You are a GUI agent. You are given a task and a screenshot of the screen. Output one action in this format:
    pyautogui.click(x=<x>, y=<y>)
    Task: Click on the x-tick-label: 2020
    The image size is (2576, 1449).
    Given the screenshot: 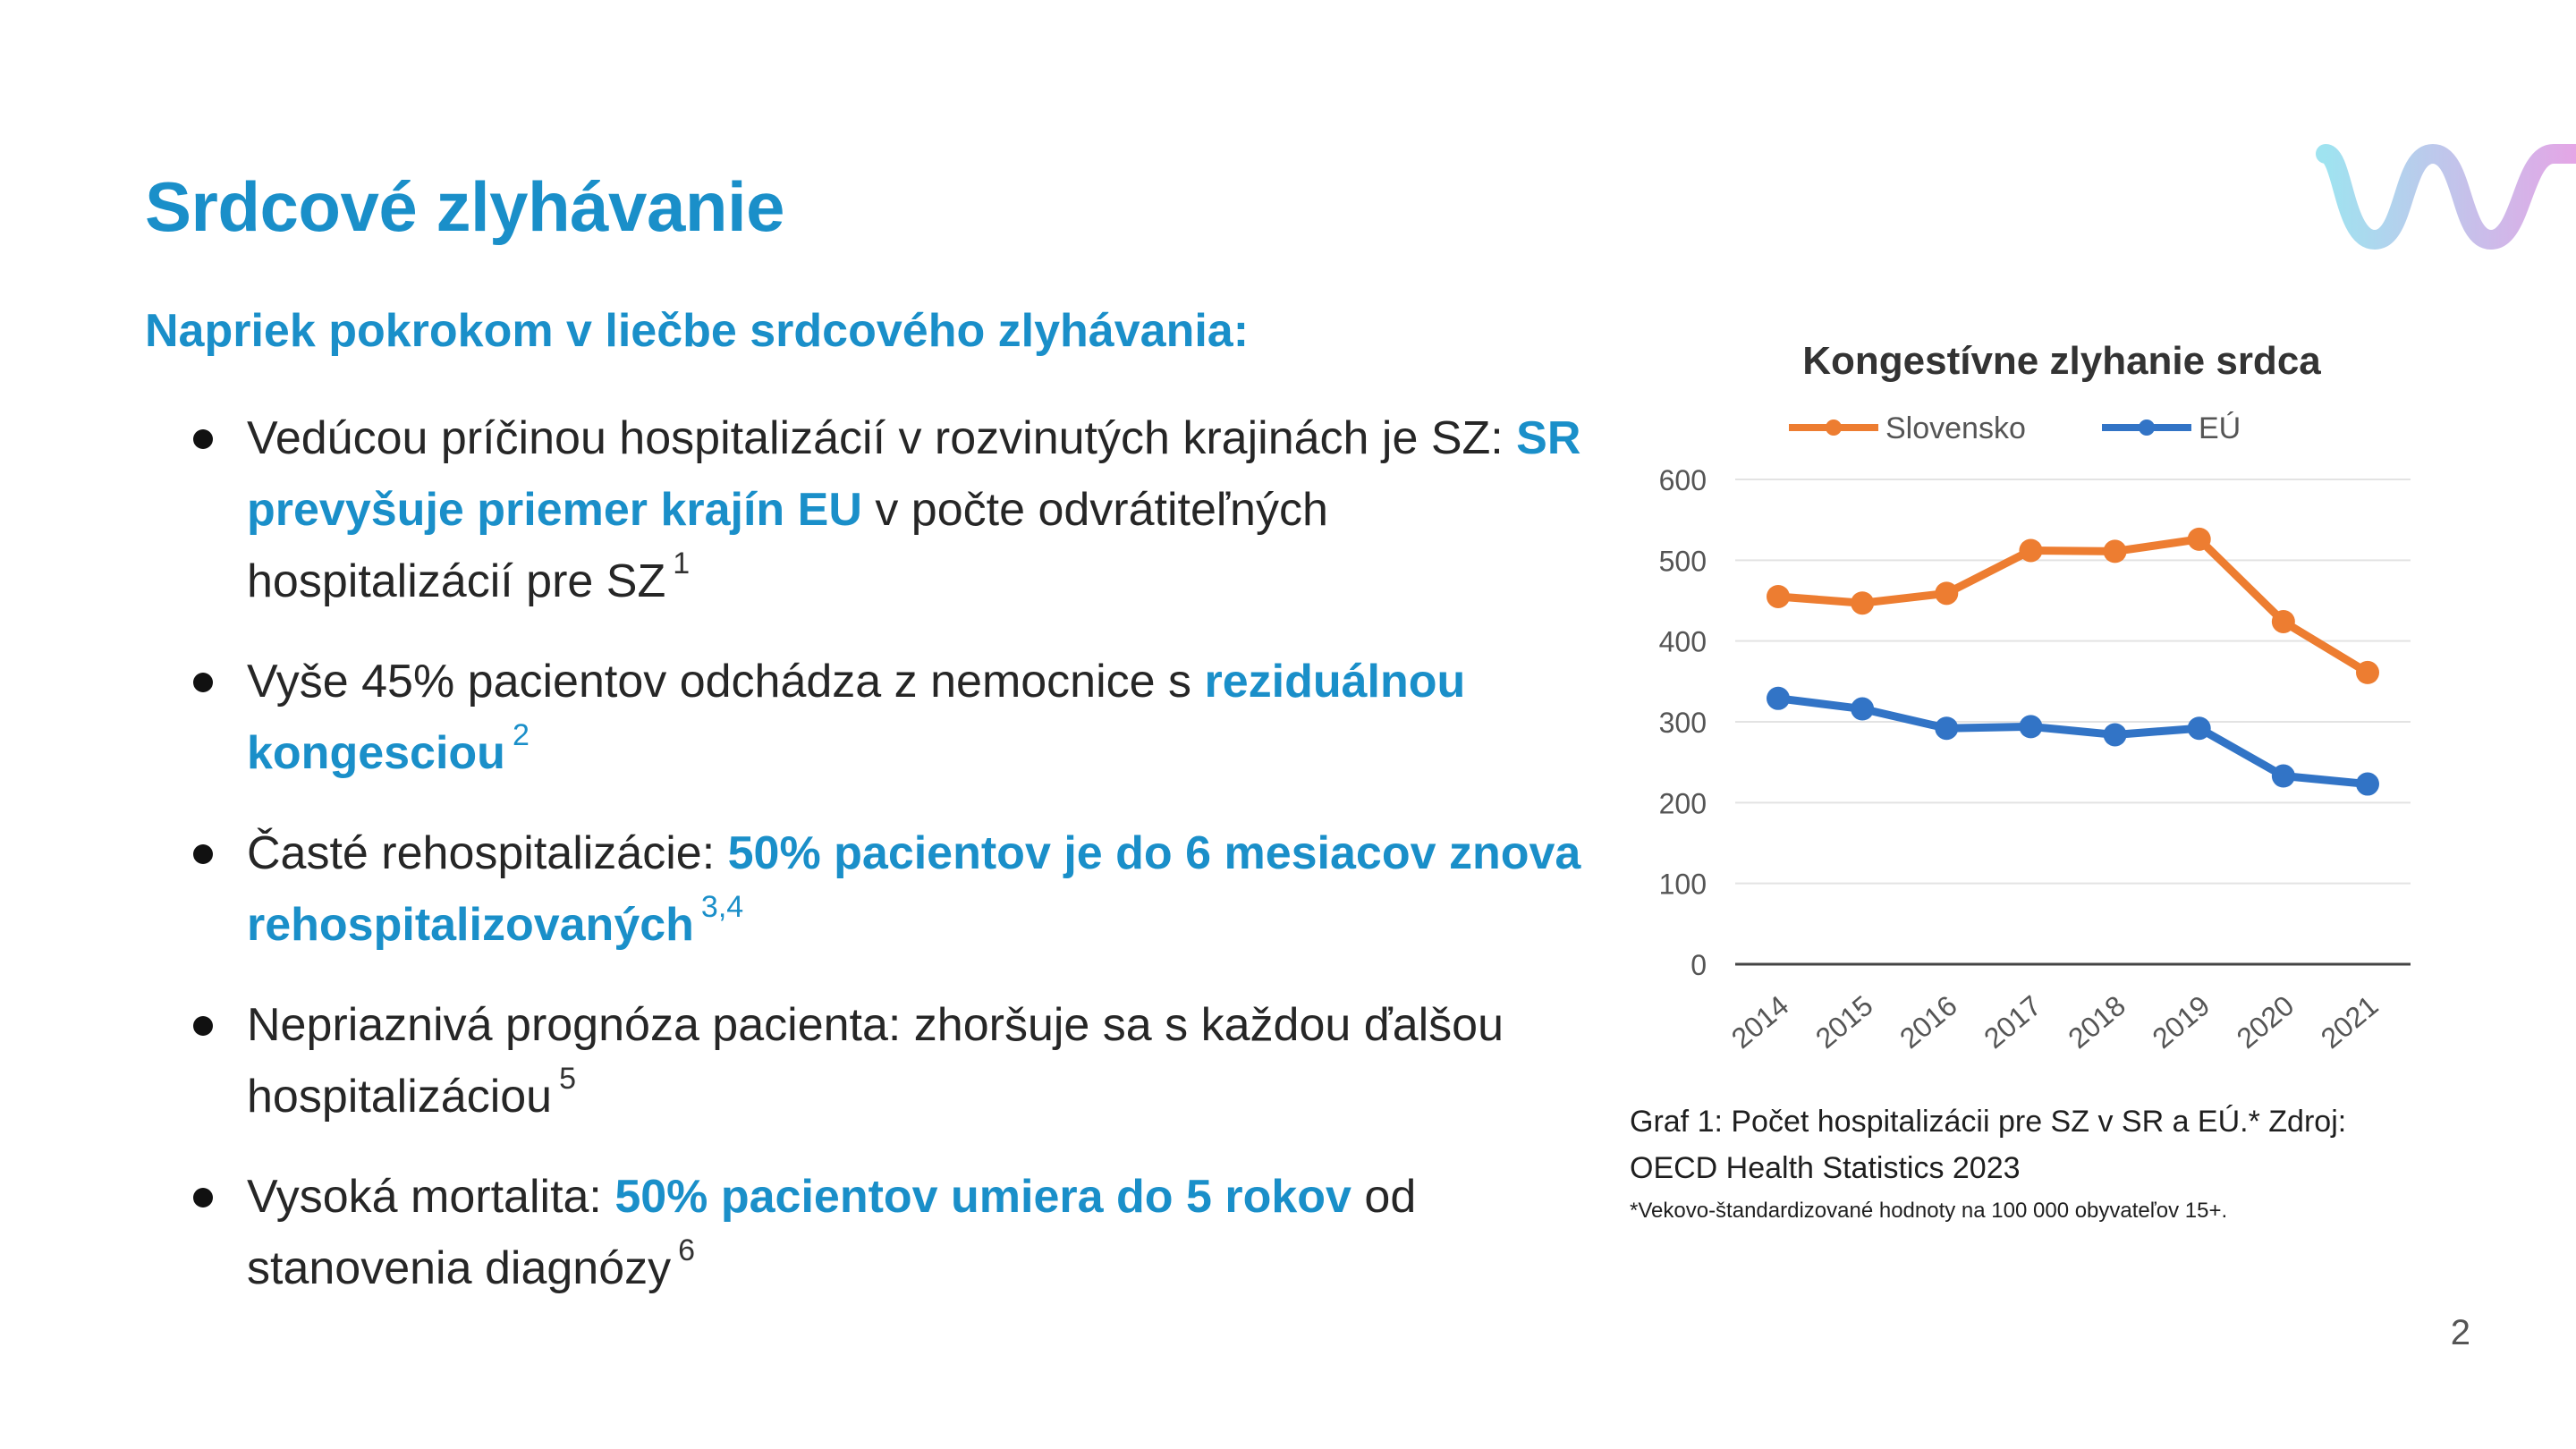 What is the action you would take?
    pyautogui.click(x=2266, y=1022)
    